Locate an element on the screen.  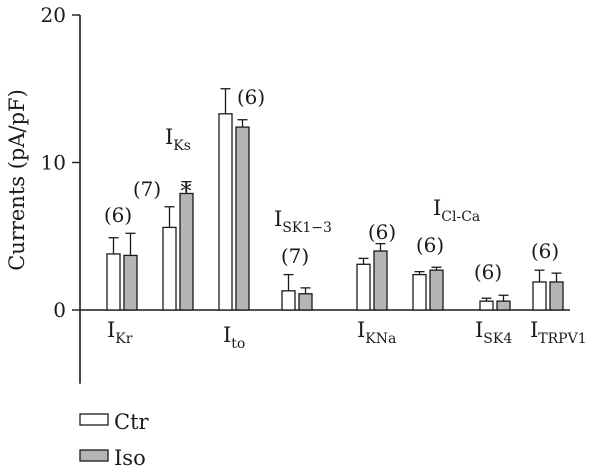
category-label: ISK1−3 is located at coordinates (303, 221).